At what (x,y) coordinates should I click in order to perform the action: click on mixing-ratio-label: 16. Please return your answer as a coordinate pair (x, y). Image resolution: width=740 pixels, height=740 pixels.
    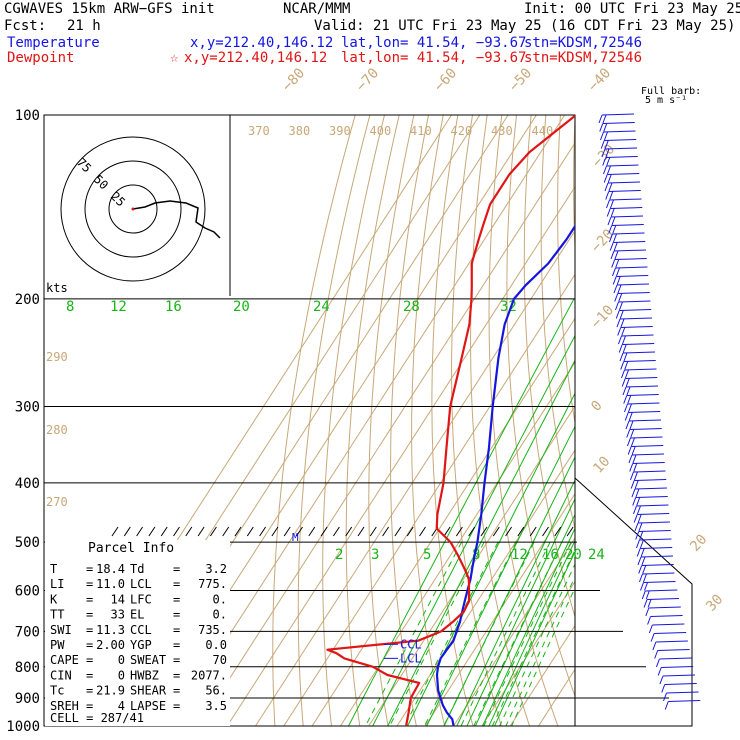
    Looking at the image, I should click on (173, 307).